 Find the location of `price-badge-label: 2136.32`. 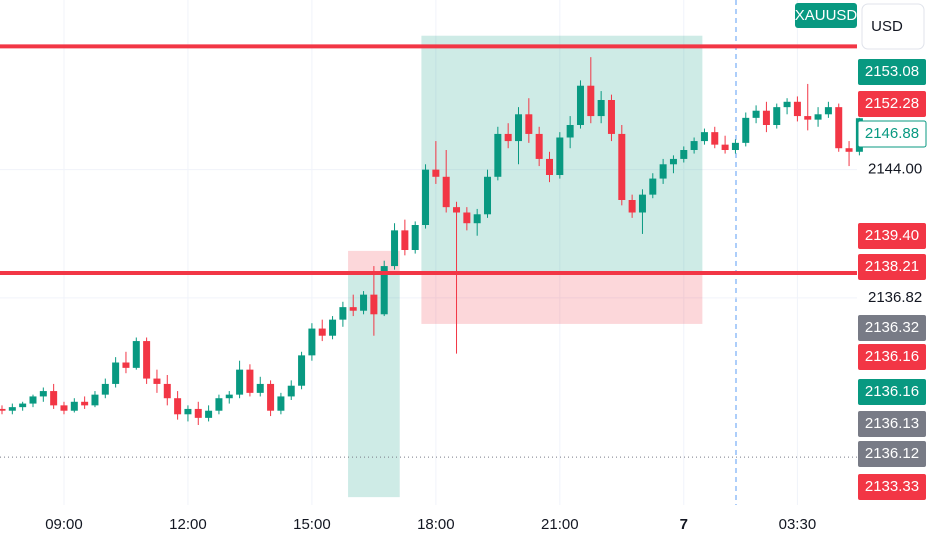

price-badge-label: 2136.32 is located at coordinates (892, 327).